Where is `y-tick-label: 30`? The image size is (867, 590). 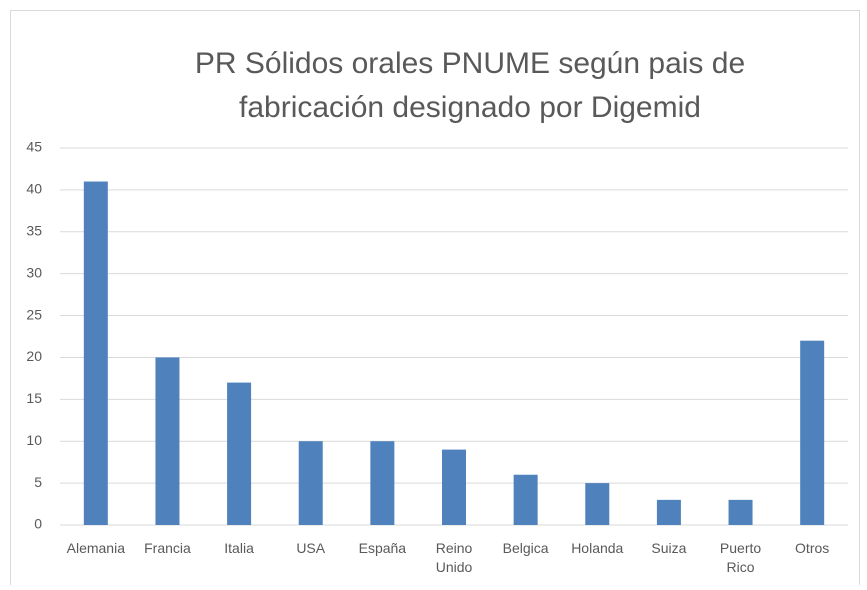
y-tick-label: 30 is located at coordinates (34, 272).